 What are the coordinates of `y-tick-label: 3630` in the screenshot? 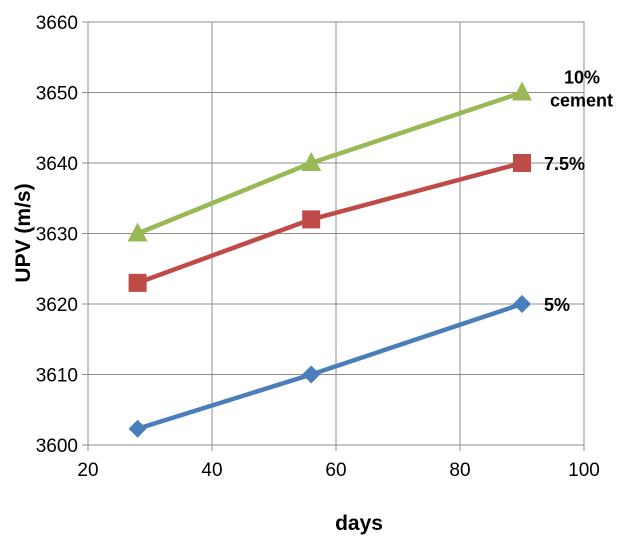 It's located at (57, 235).